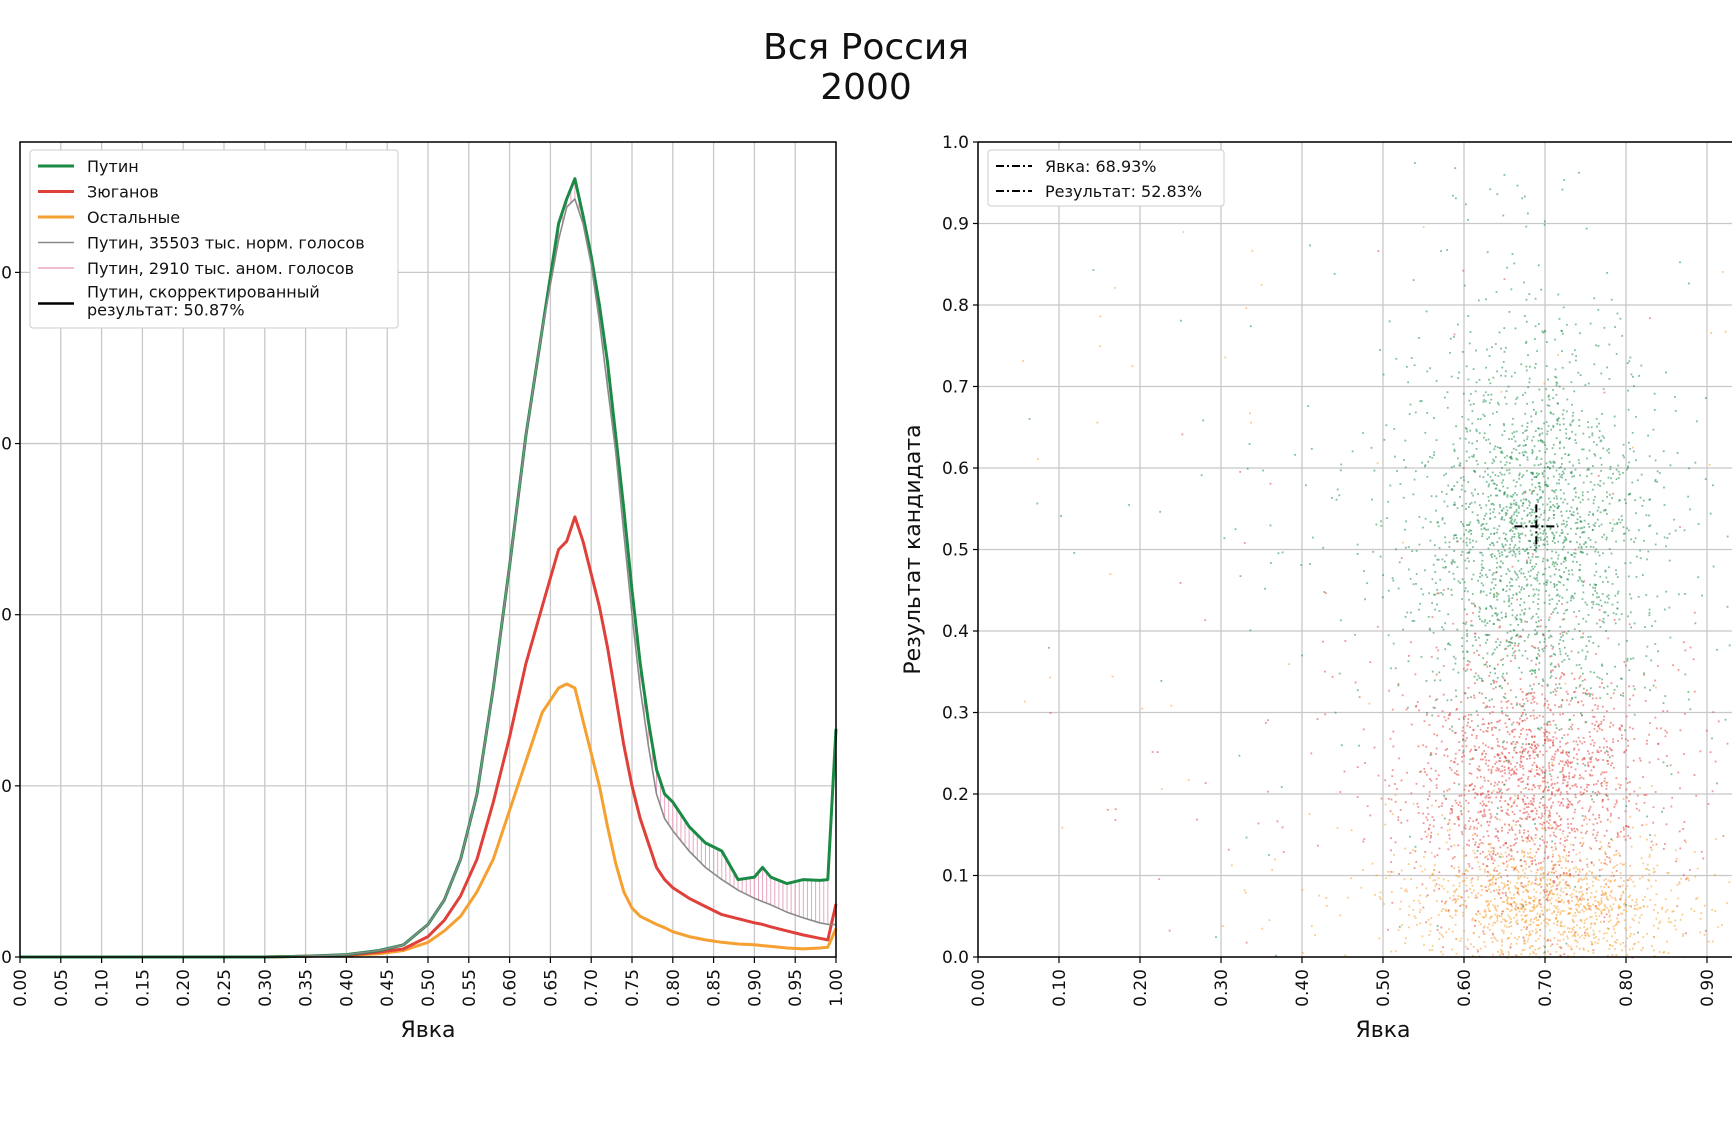 Image resolution: width=1732 pixels, height=1124 pixels. I want to click on left-x-tick-label: 0.55, so click(470, 988).